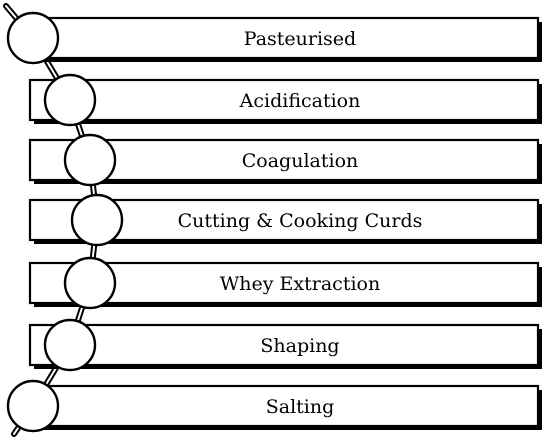 This screenshot has height=441, width=550. Describe the element at coordinates (300, 39) in the screenshot. I see `step-label: Pasteurised` at that location.